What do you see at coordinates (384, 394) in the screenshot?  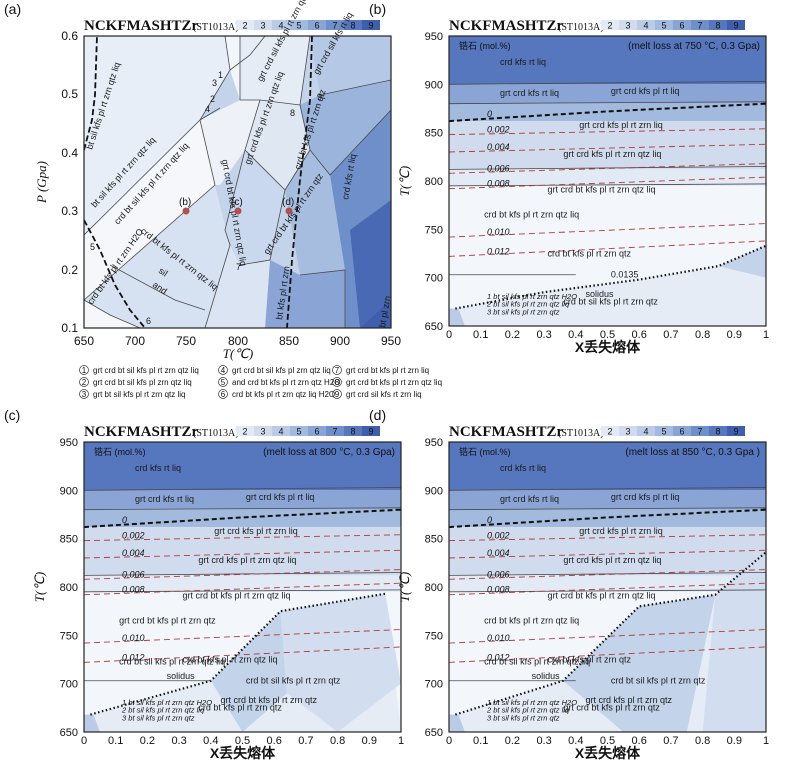 I see `svg-text: grt crd sil kfs rt zrn liq` at bounding box center [384, 394].